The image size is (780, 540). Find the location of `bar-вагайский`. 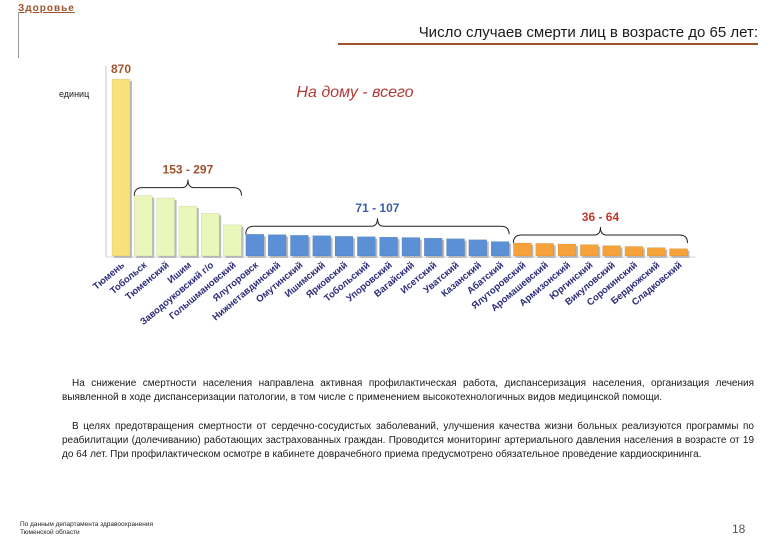

bar-вагайский is located at coordinates (411, 247).